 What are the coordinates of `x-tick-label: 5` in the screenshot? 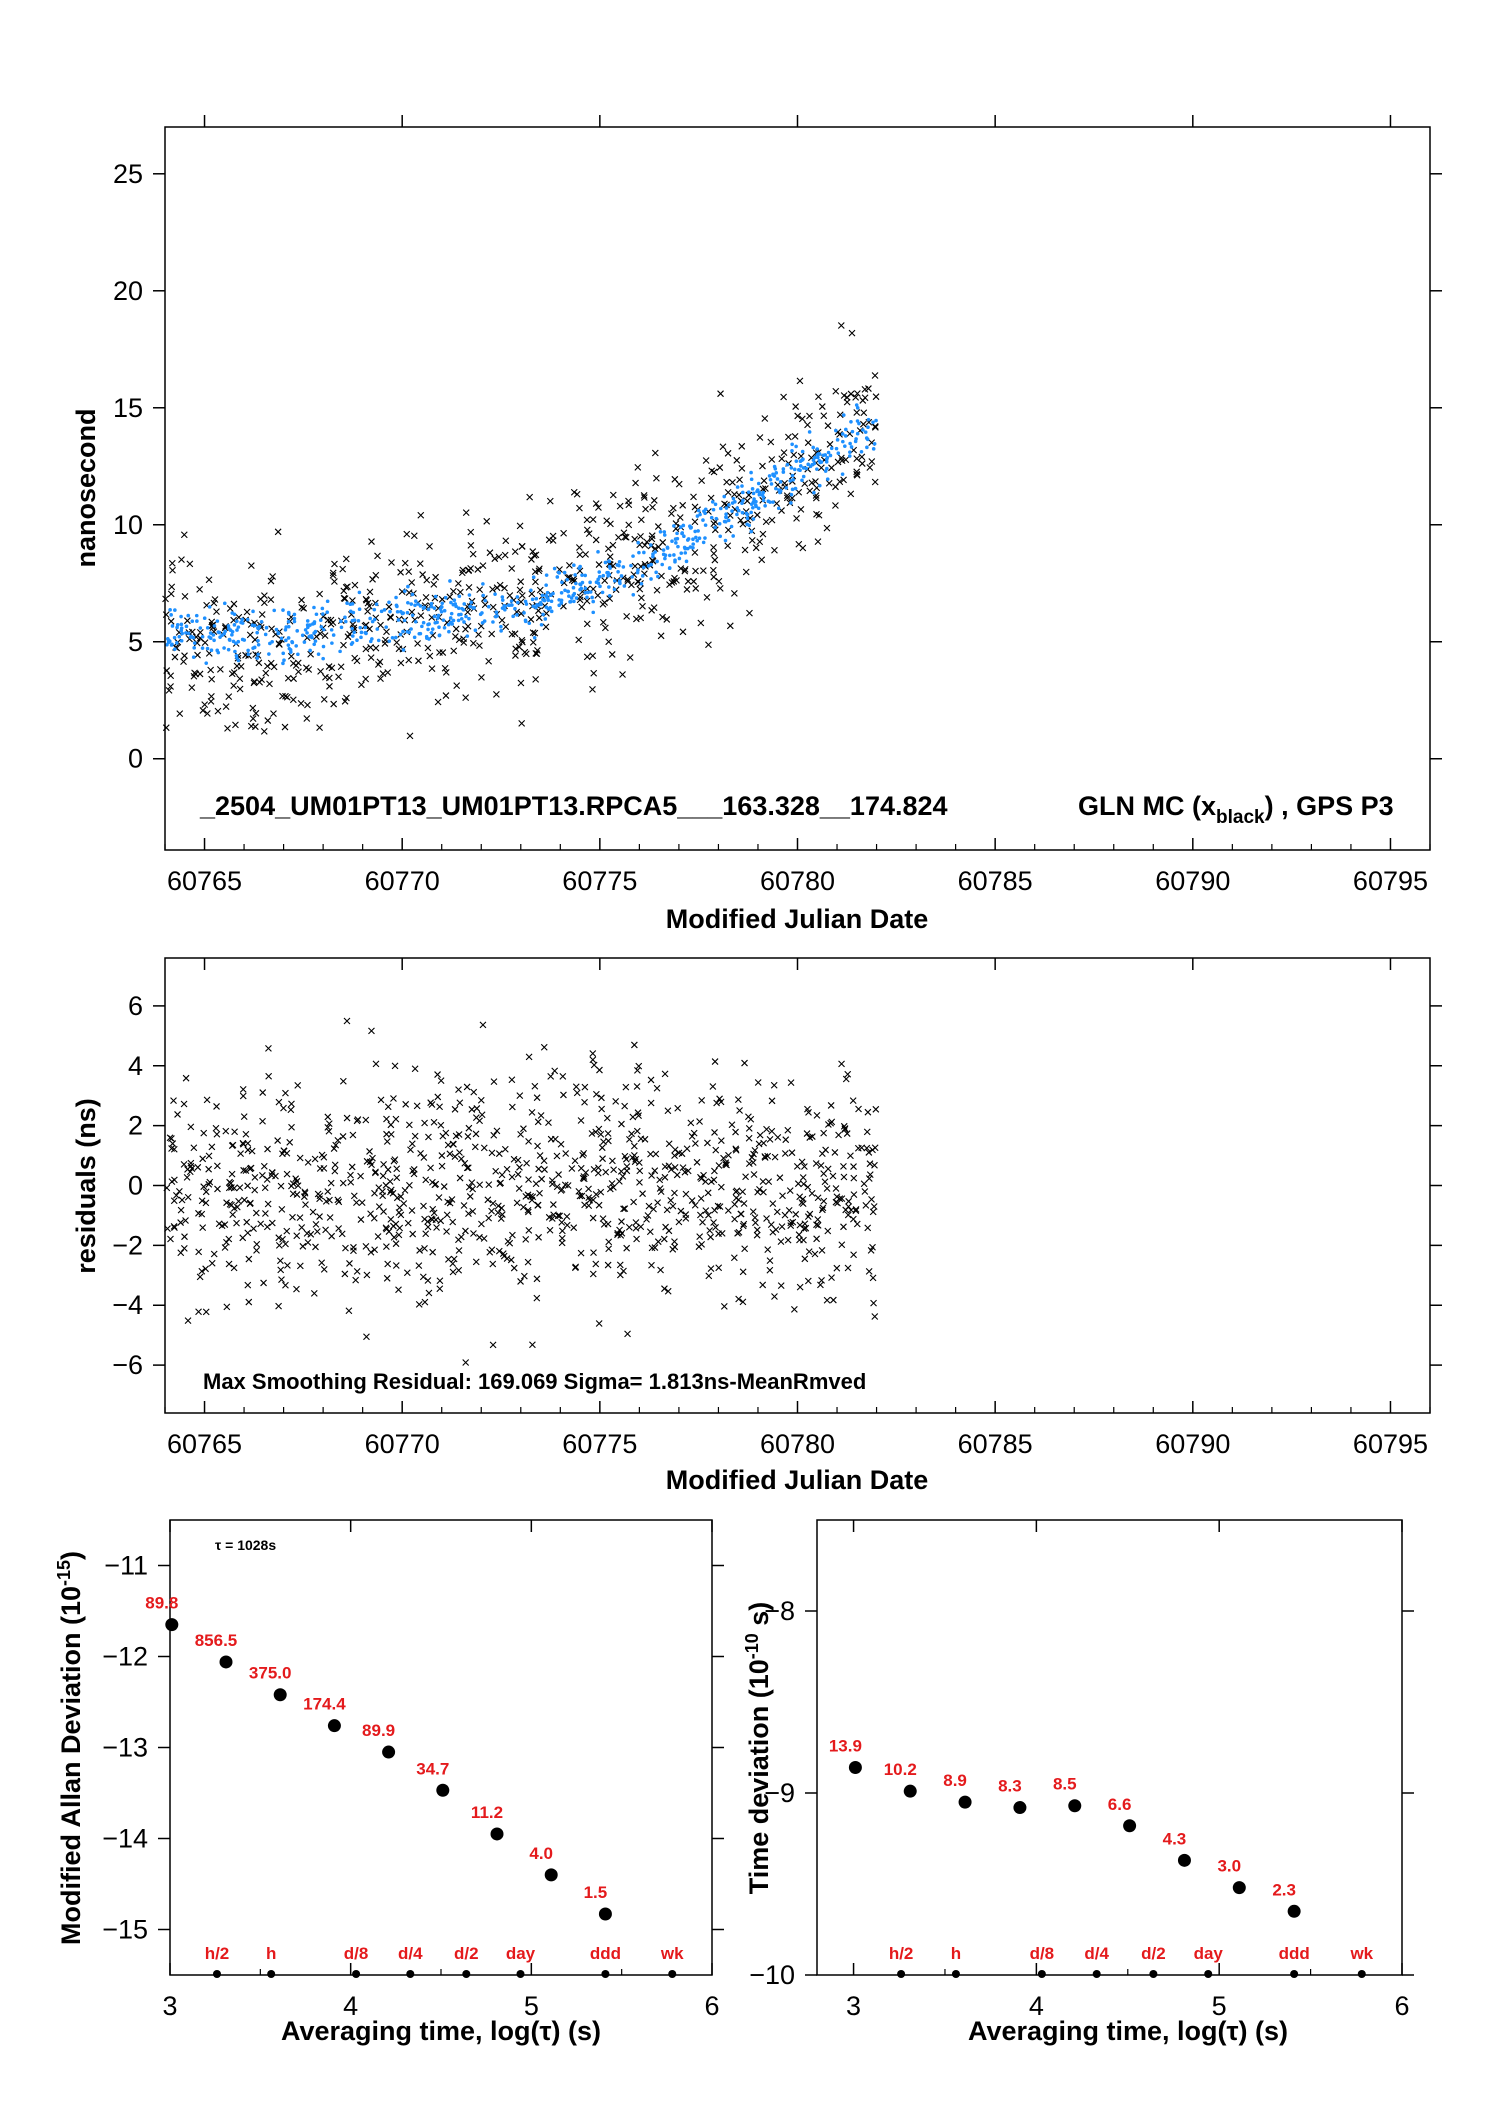 It's located at (531, 2006).